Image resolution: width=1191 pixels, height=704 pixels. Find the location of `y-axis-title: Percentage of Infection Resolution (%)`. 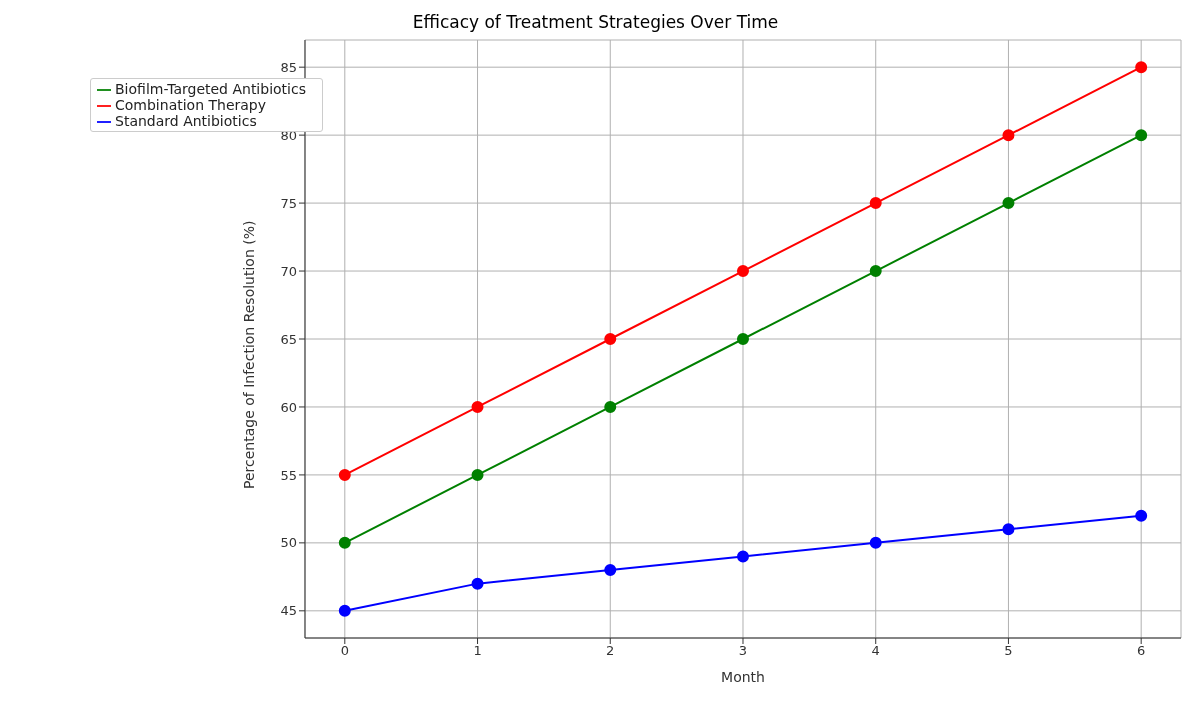

y-axis-title: Percentage of Infection Resolution (%) is located at coordinates (248, 354).